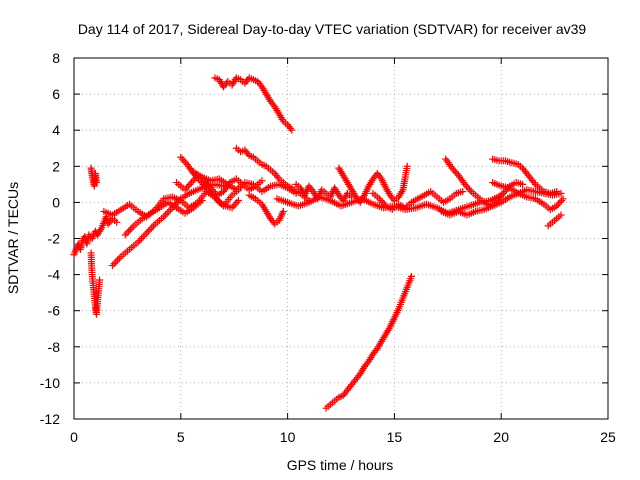  What do you see at coordinates (395, 437) in the screenshot?
I see `x-tick-label: 15` at bounding box center [395, 437].